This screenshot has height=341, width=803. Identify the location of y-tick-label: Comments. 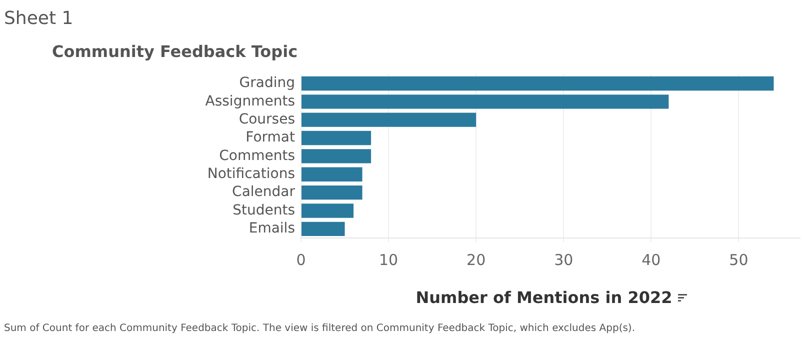
(257, 156).